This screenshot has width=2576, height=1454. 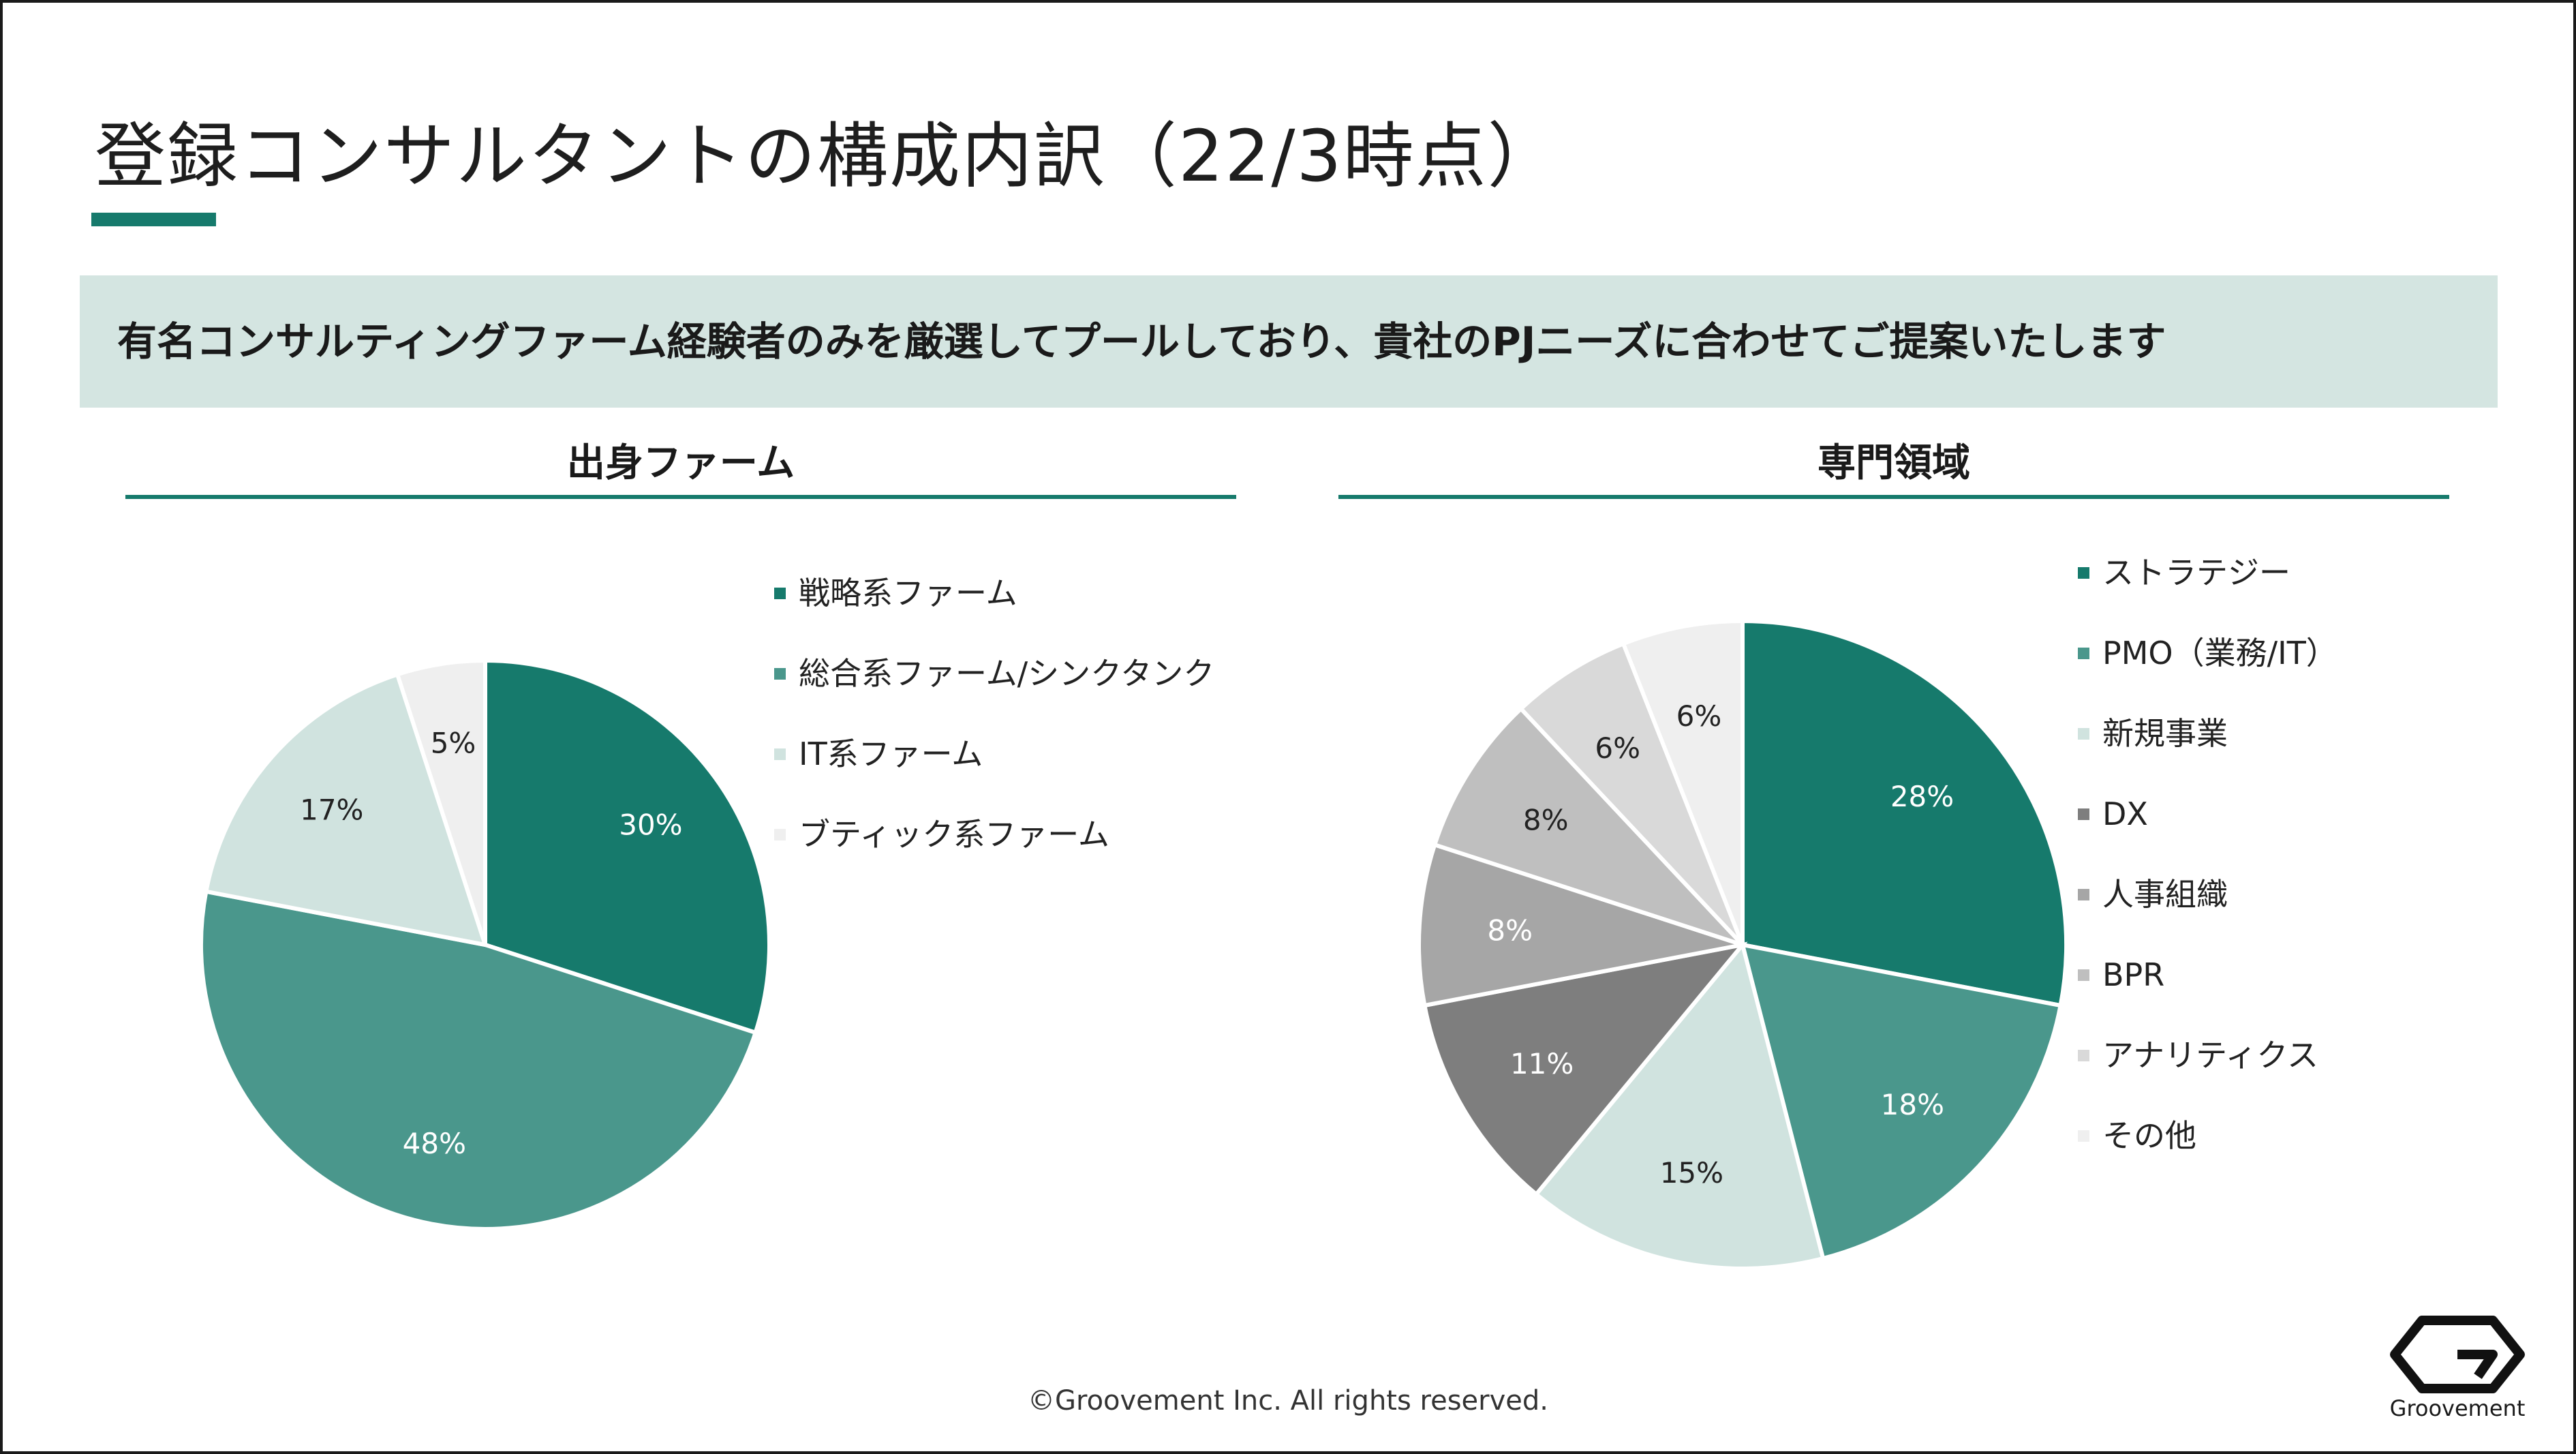 What do you see at coordinates (994, 694) in the screenshot?
I see `legend1-item-1: 総合系ファーム/シンクタンク` at bounding box center [994, 694].